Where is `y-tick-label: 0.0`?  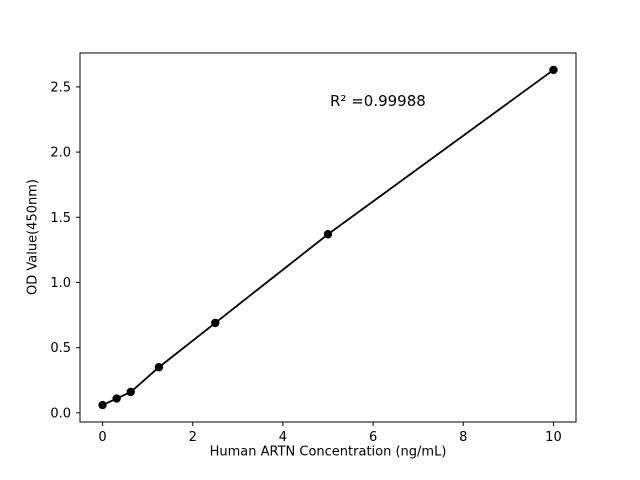
y-tick-label: 0.0 is located at coordinates (60, 413).